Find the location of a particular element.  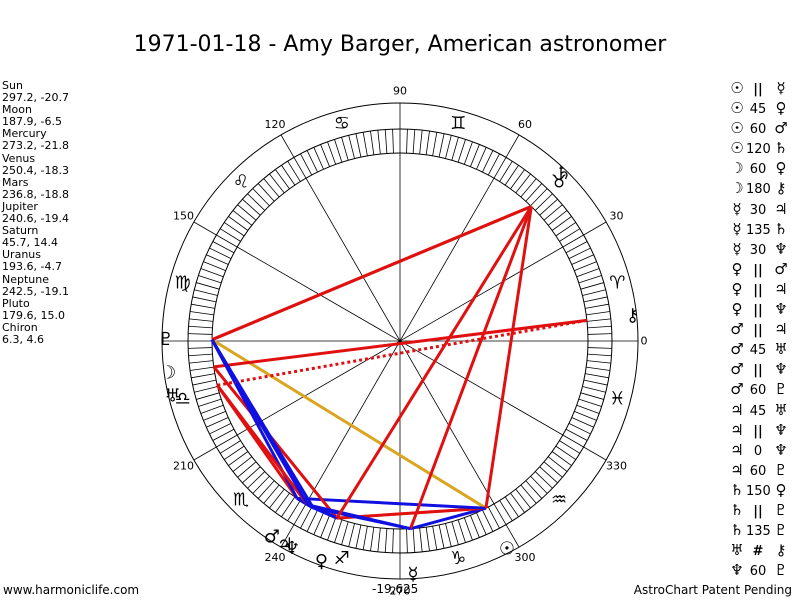

aspect-planet-1: ♂ is located at coordinates (737, 369).